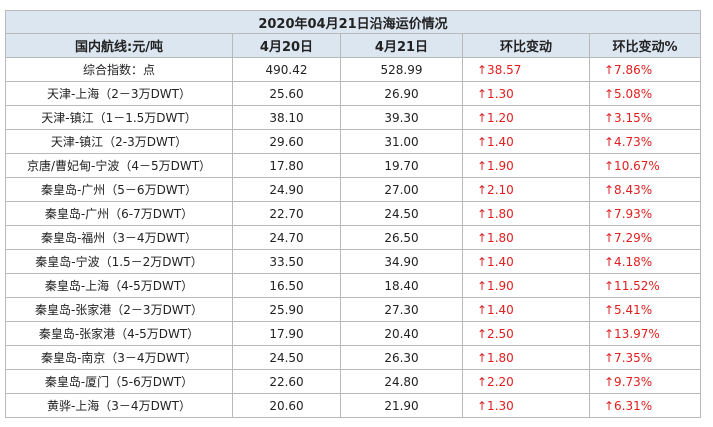  What do you see at coordinates (645, 261) in the screenshot?
I see `change-cell: ↑4.18%` at bounding box center [645, 261].